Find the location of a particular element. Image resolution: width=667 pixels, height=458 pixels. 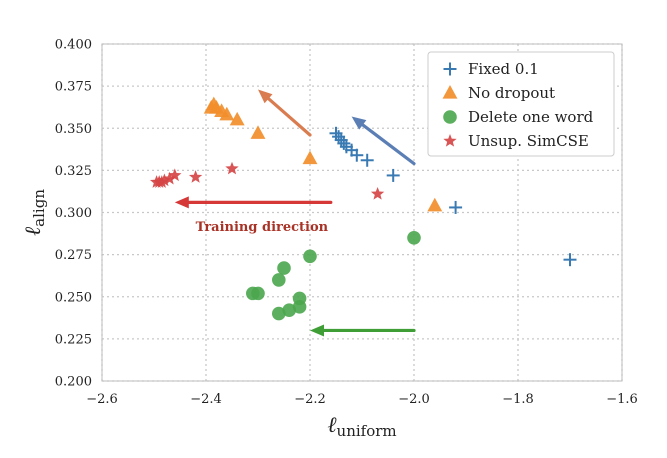

x-tick-label: −2.4 is located at coordinates (206, 399).